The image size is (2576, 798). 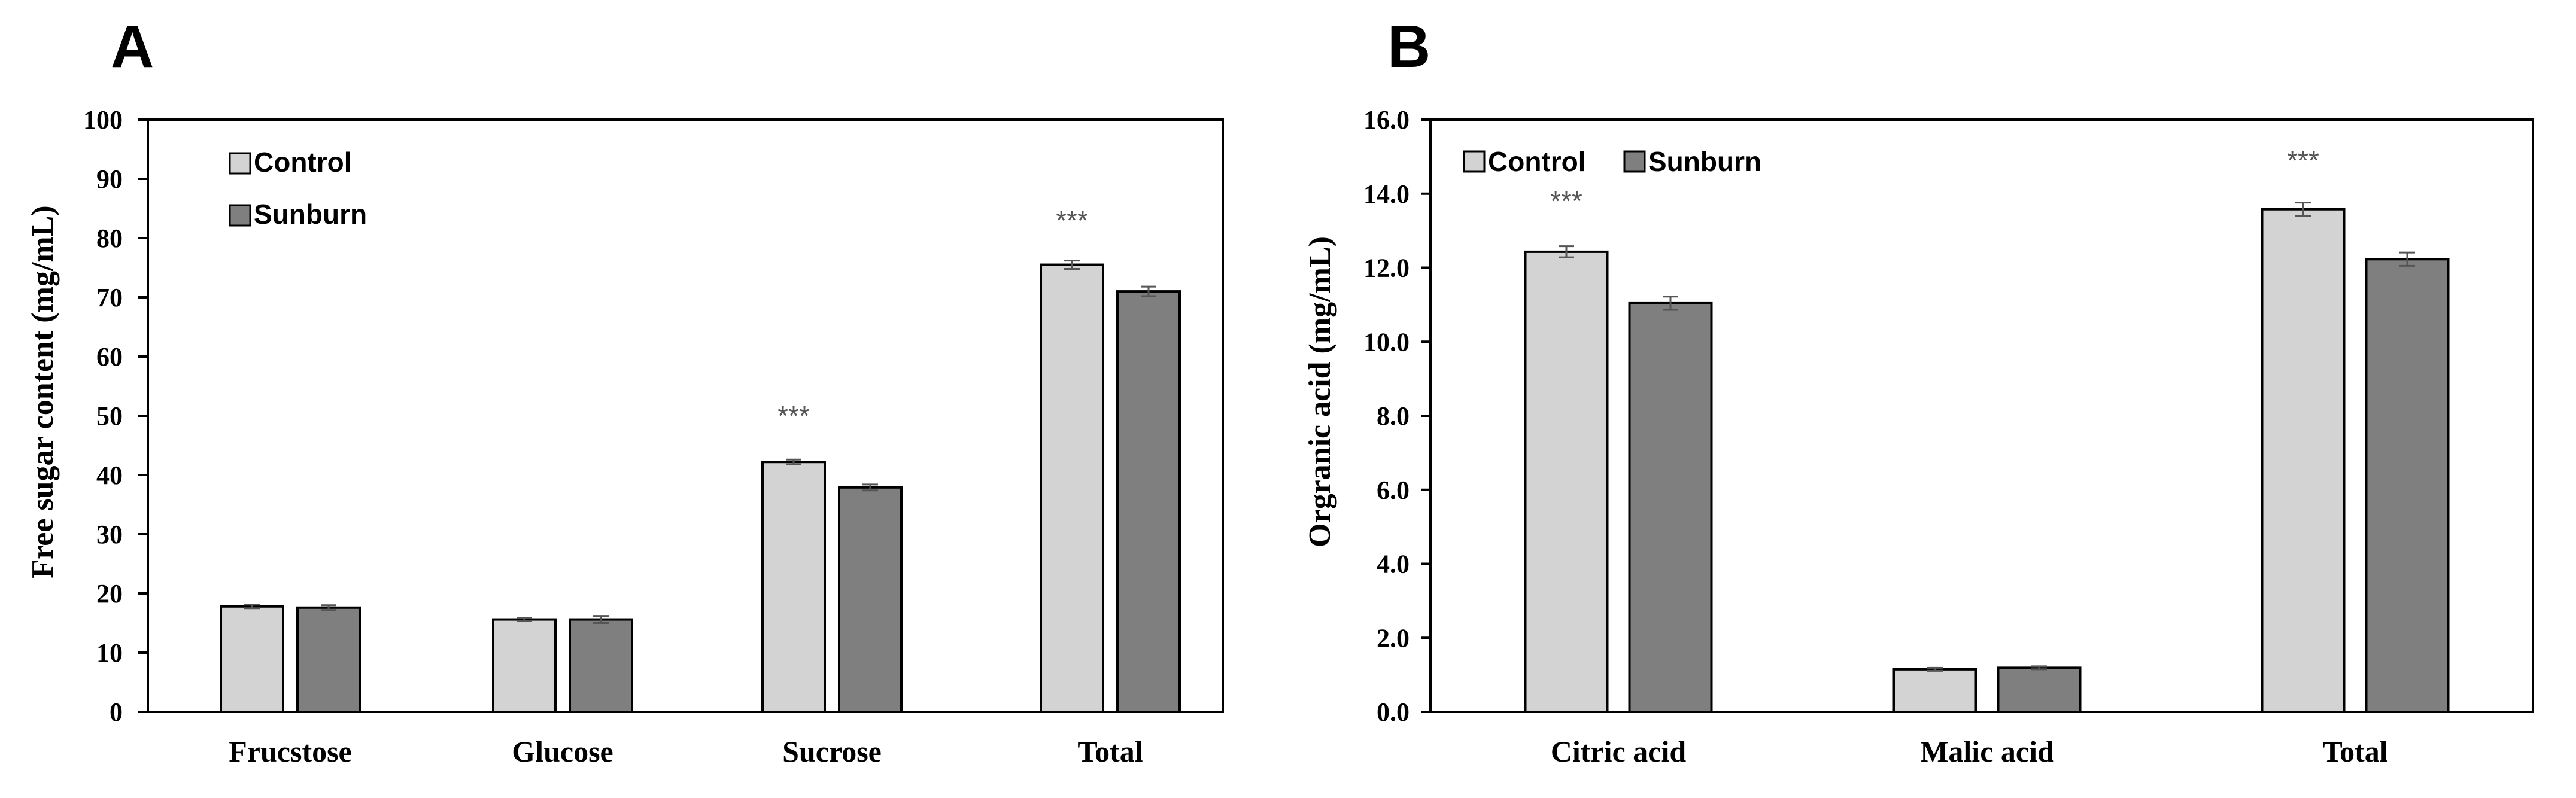 What do you see at coordinates (524, 620) in the screenshot?
I see `error-bar-control-glucose` at bounding box center [524, 620].